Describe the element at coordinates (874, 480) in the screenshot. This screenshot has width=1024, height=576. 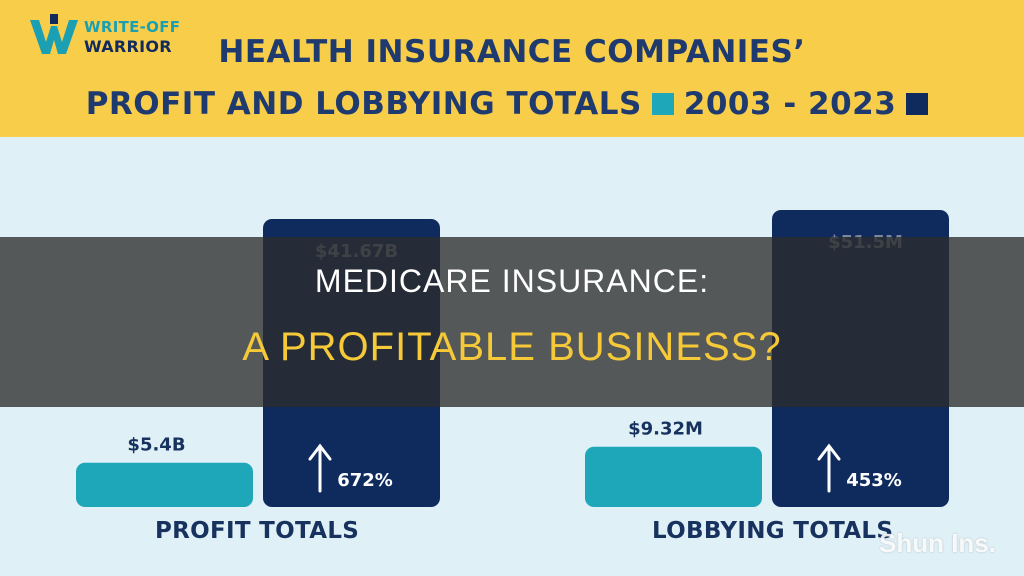
I see `change-percent-label-1: 453%` at that location.